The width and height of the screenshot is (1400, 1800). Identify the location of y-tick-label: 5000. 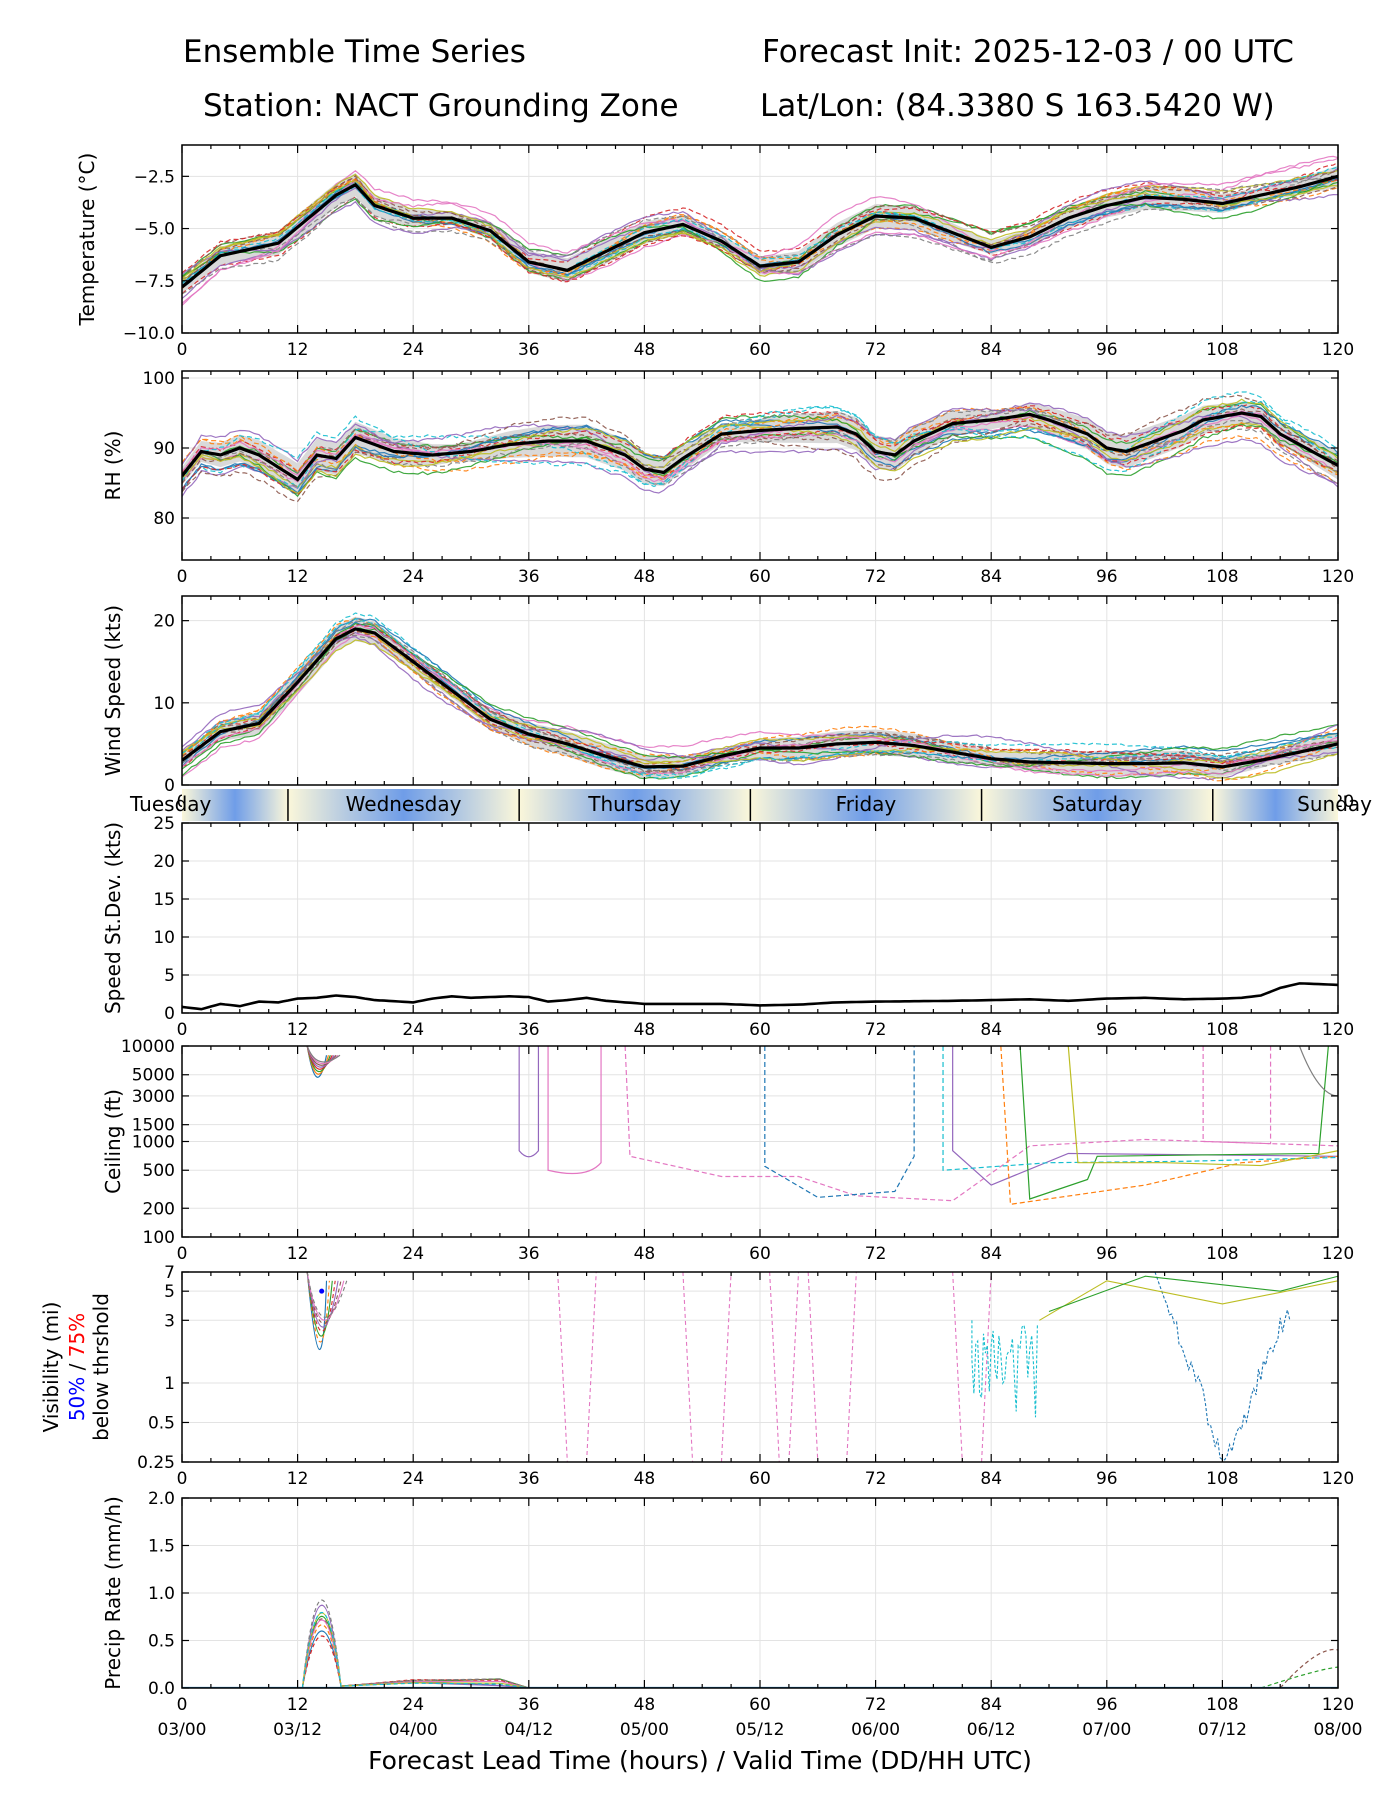
(153, 1076).